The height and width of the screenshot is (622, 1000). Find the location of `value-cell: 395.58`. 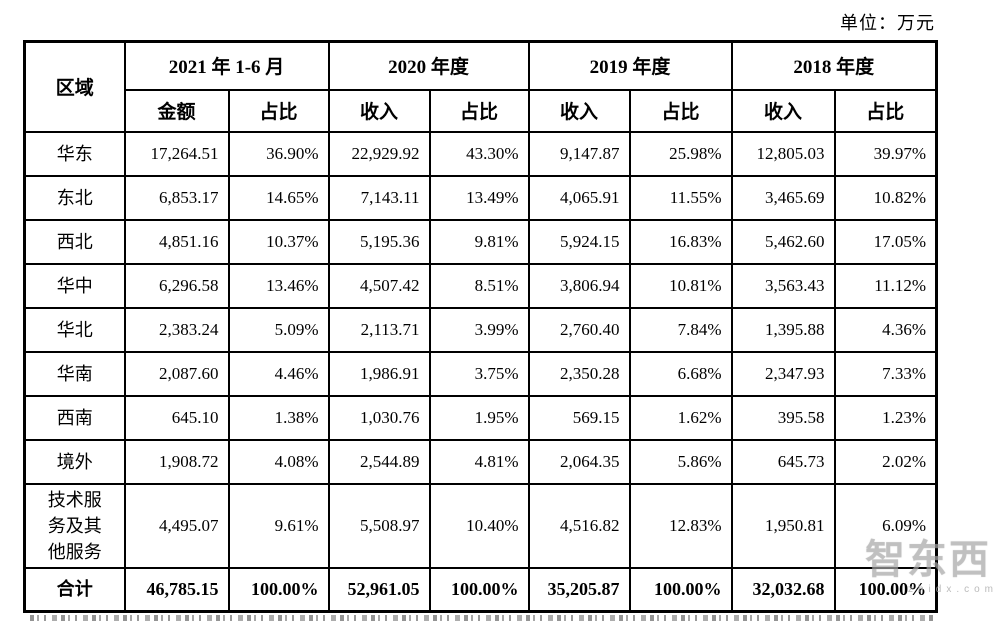

value-cell: 395.58 is located at coordinates (783, 417).